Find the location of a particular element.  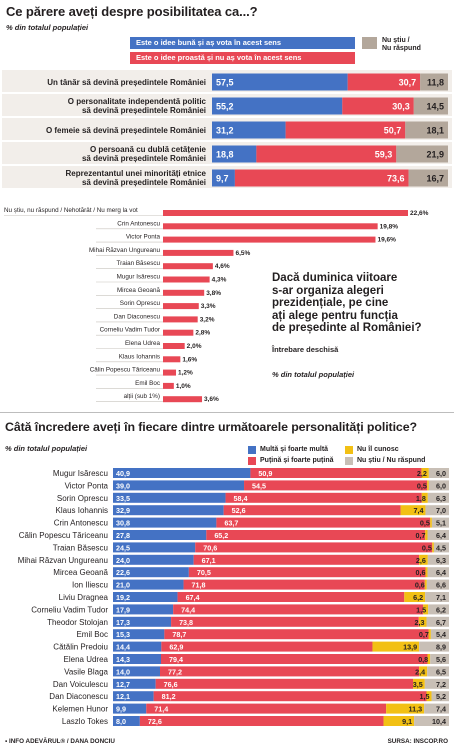

data-label: 30,8 is located at coordinates (123, 523).